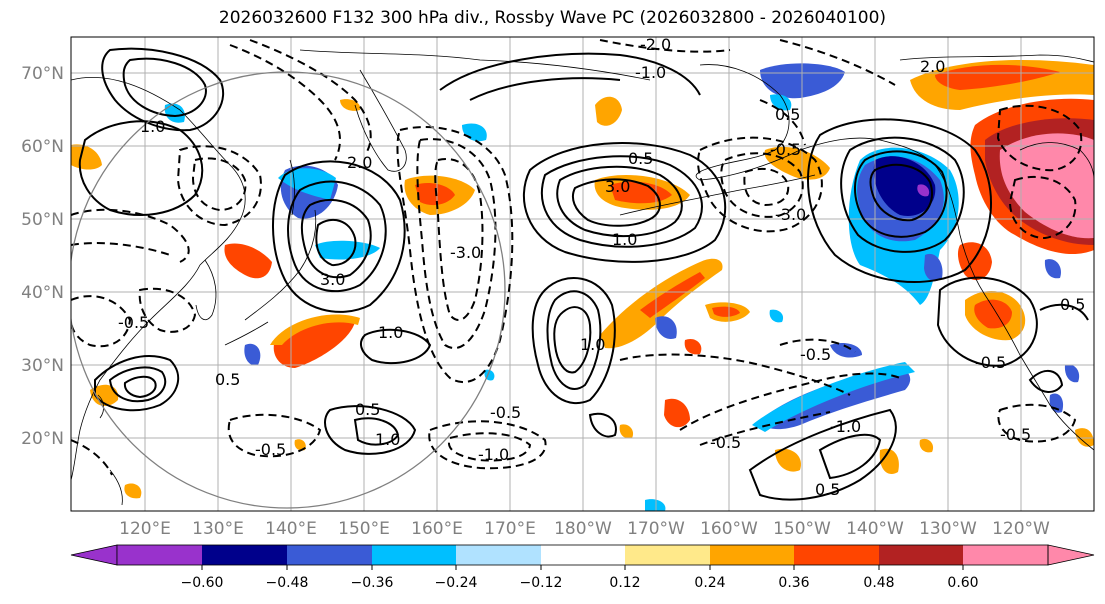  What do you see at coordinates (252, 354) in the screenshot?
I see `blue-blob-subtrop7` at bounding box center [252, 354].